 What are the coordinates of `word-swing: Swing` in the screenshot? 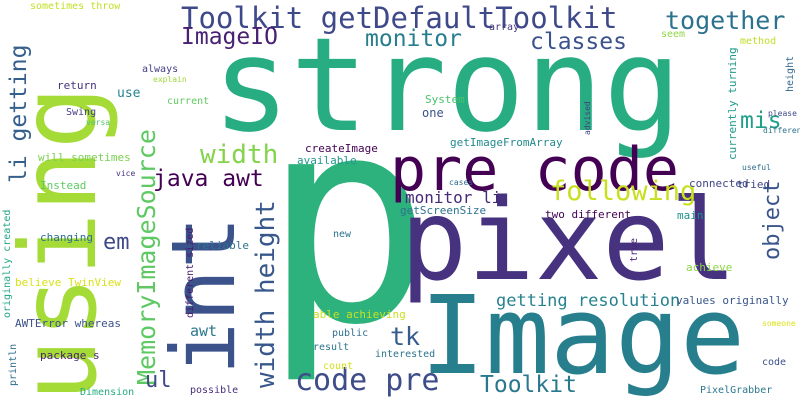 It's located at (81, 112).